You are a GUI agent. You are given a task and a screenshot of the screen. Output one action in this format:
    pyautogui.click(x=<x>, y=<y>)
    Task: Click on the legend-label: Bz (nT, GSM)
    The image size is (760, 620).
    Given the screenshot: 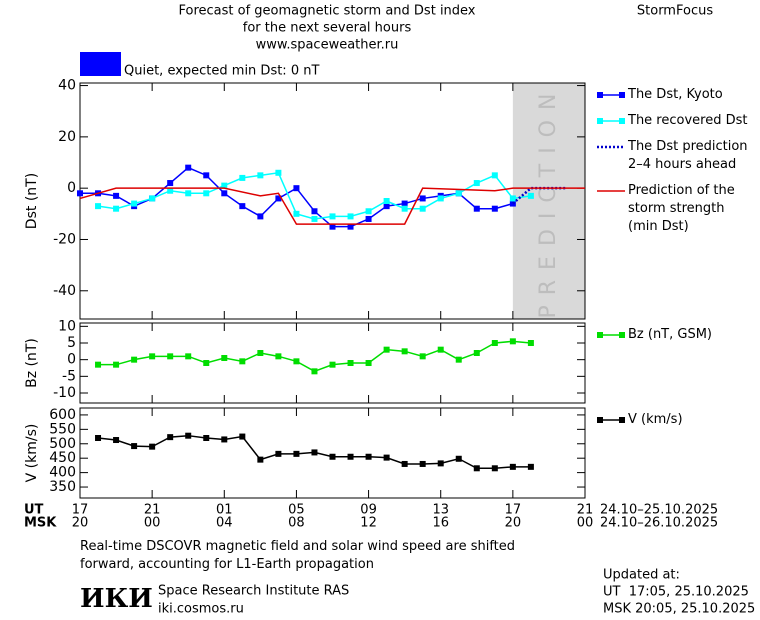 What is the action you would take?
    pyautogui.click(x=670, y=334)
    